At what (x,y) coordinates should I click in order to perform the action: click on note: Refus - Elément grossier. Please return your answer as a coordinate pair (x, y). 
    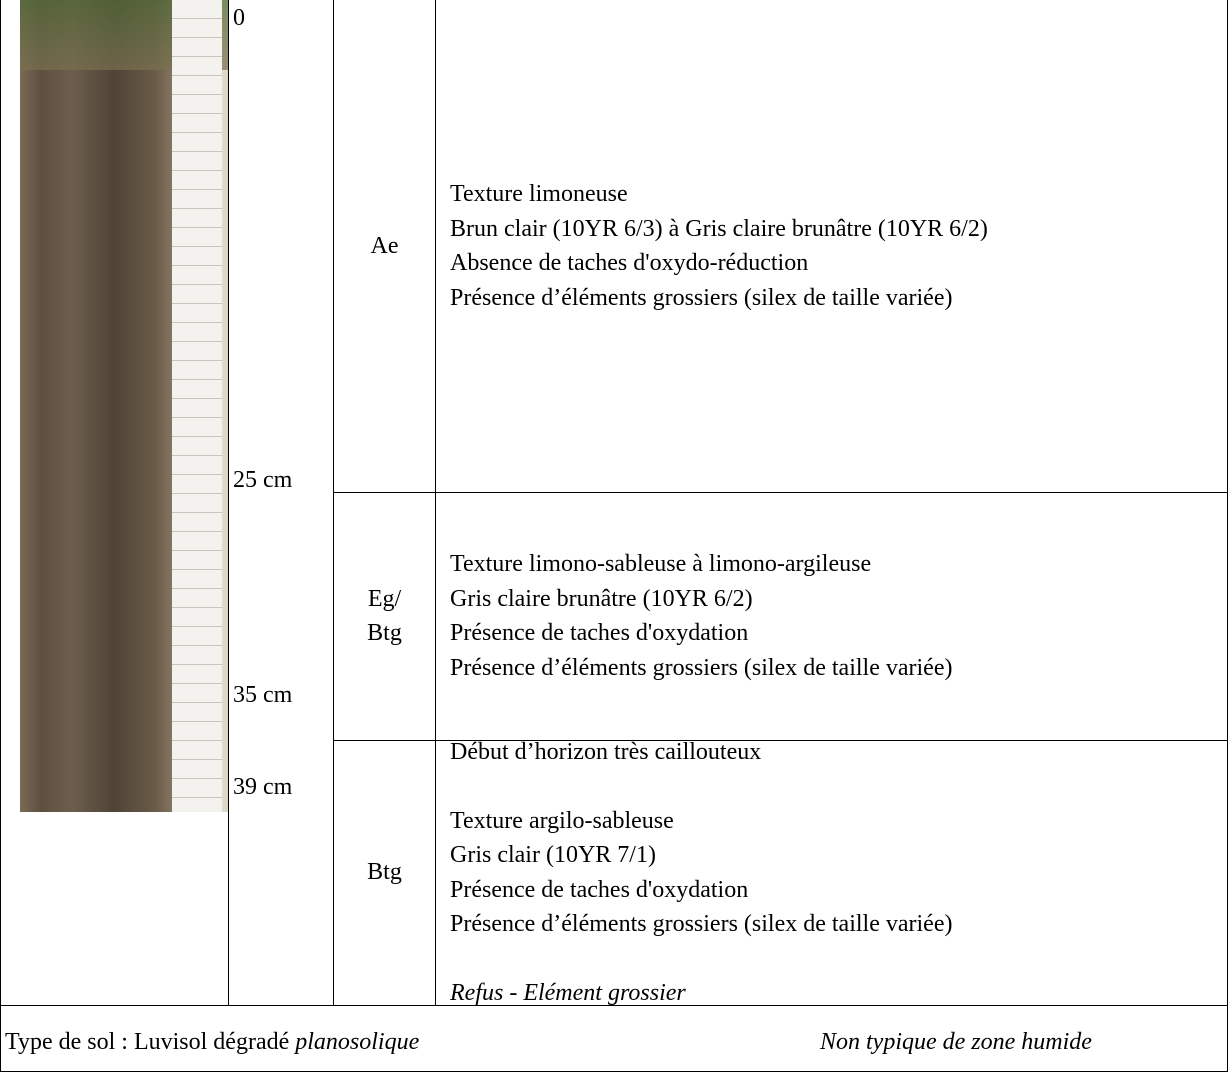
    Looking at the image, I should click on (568, 993).